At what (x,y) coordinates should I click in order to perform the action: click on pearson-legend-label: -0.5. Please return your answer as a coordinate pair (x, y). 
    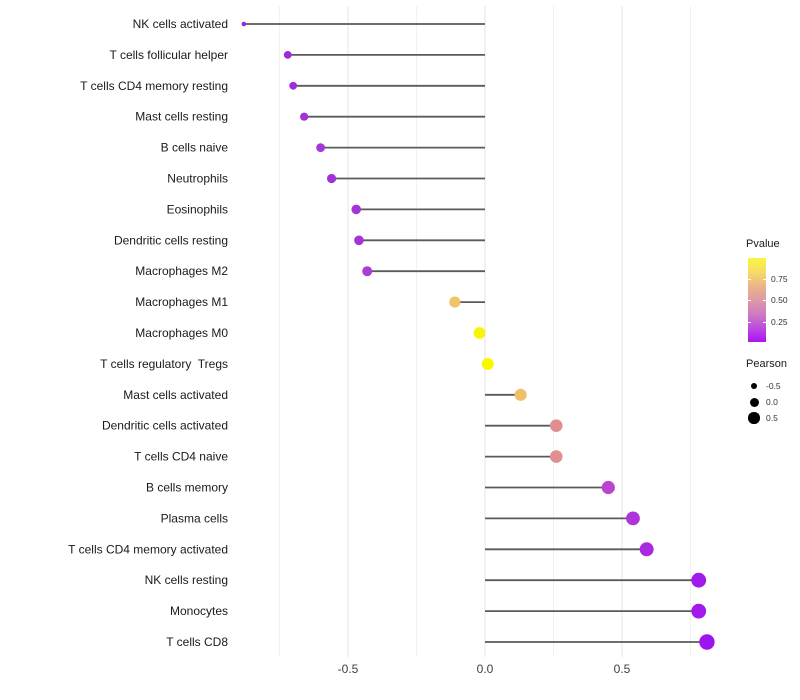
    Looking at the image, I should click on (773, 386).